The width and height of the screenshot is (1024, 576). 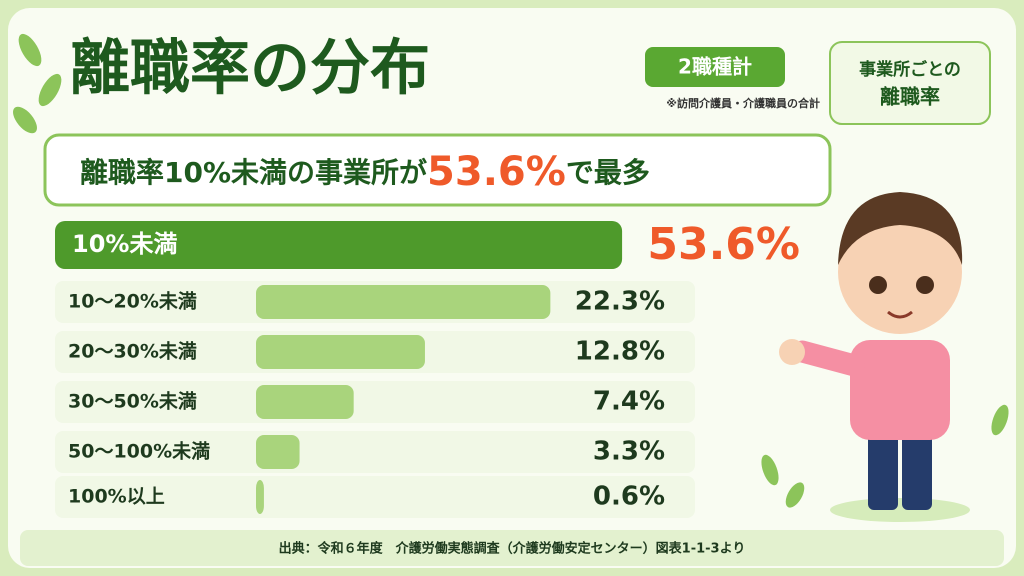 I want to click on value-label: 3.3%, so click(x=629, y=452).